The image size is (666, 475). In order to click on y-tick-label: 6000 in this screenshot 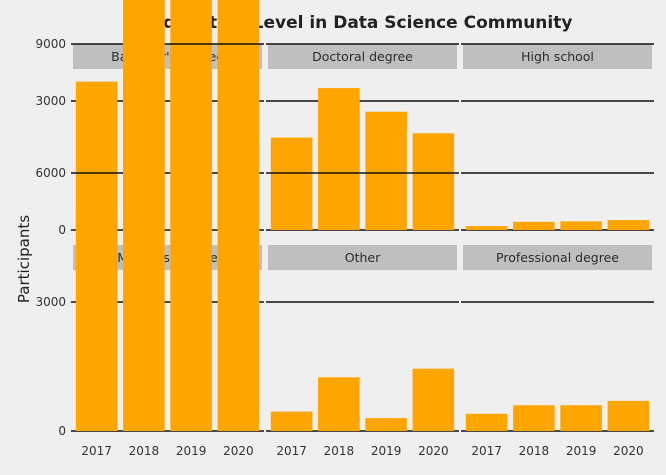, I will do `click(50, 173)`.